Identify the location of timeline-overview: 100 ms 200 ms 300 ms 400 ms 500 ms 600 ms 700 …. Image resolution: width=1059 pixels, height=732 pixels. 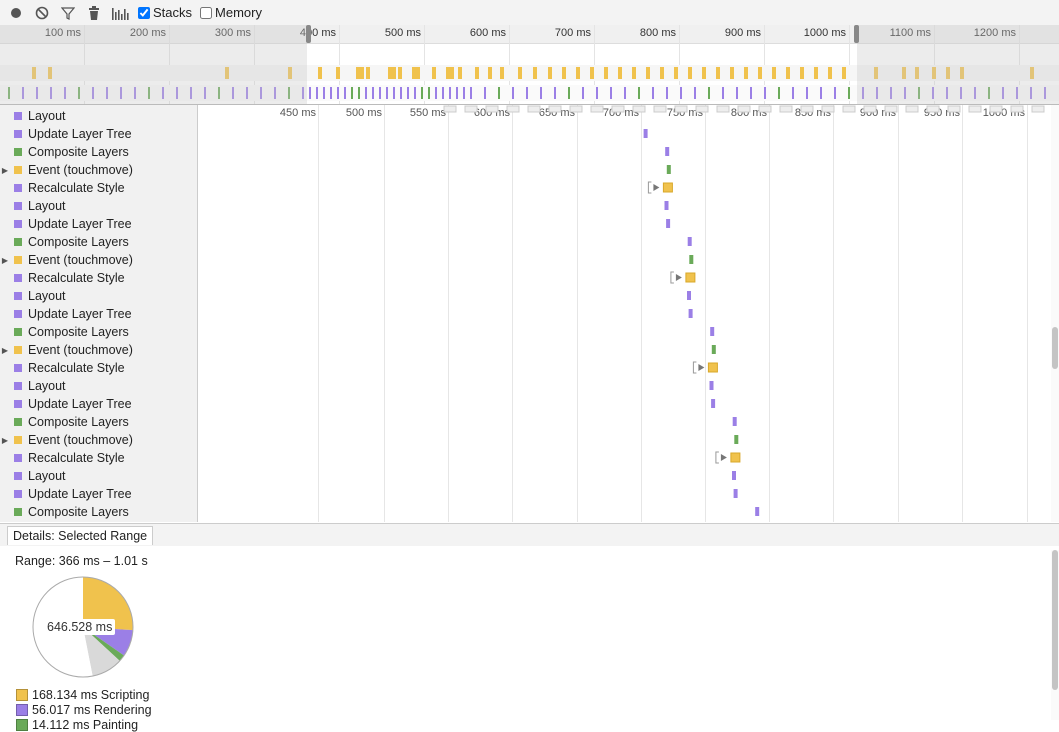
(529, 65).